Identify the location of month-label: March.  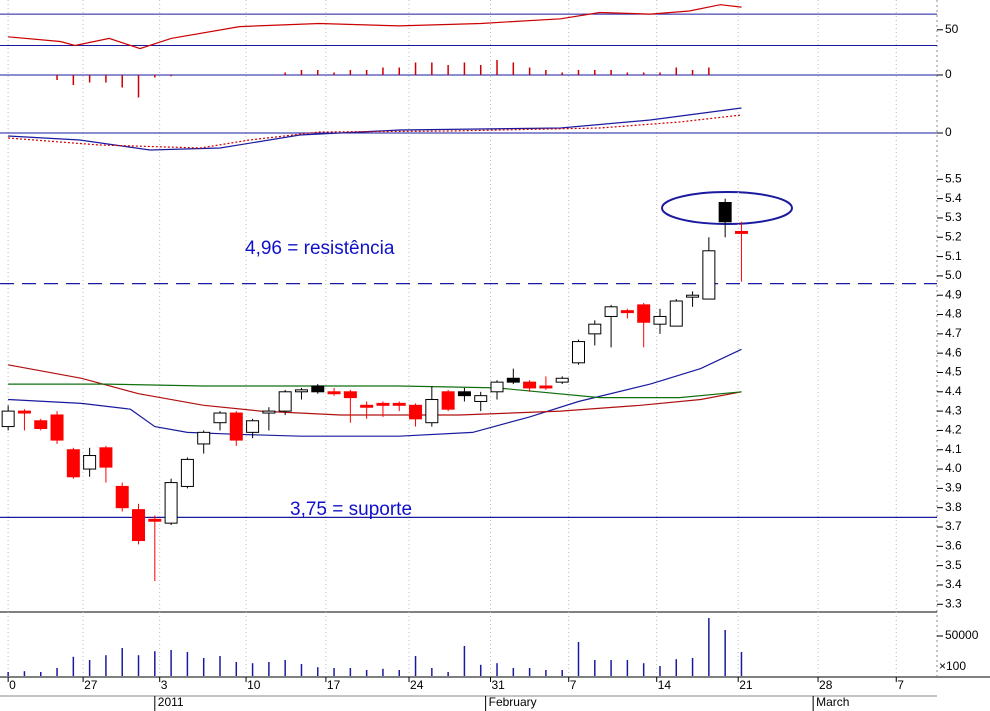
(832, 702).